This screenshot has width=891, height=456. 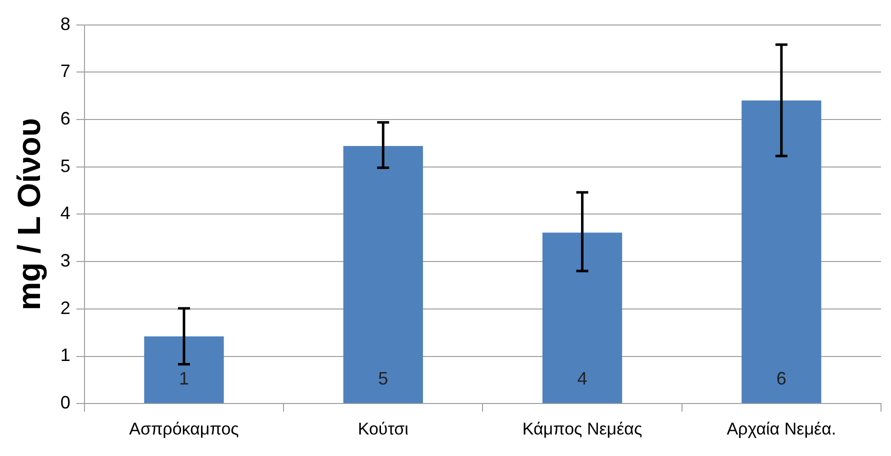 I want to click on annotation: 5, so click(x=383, y=378).